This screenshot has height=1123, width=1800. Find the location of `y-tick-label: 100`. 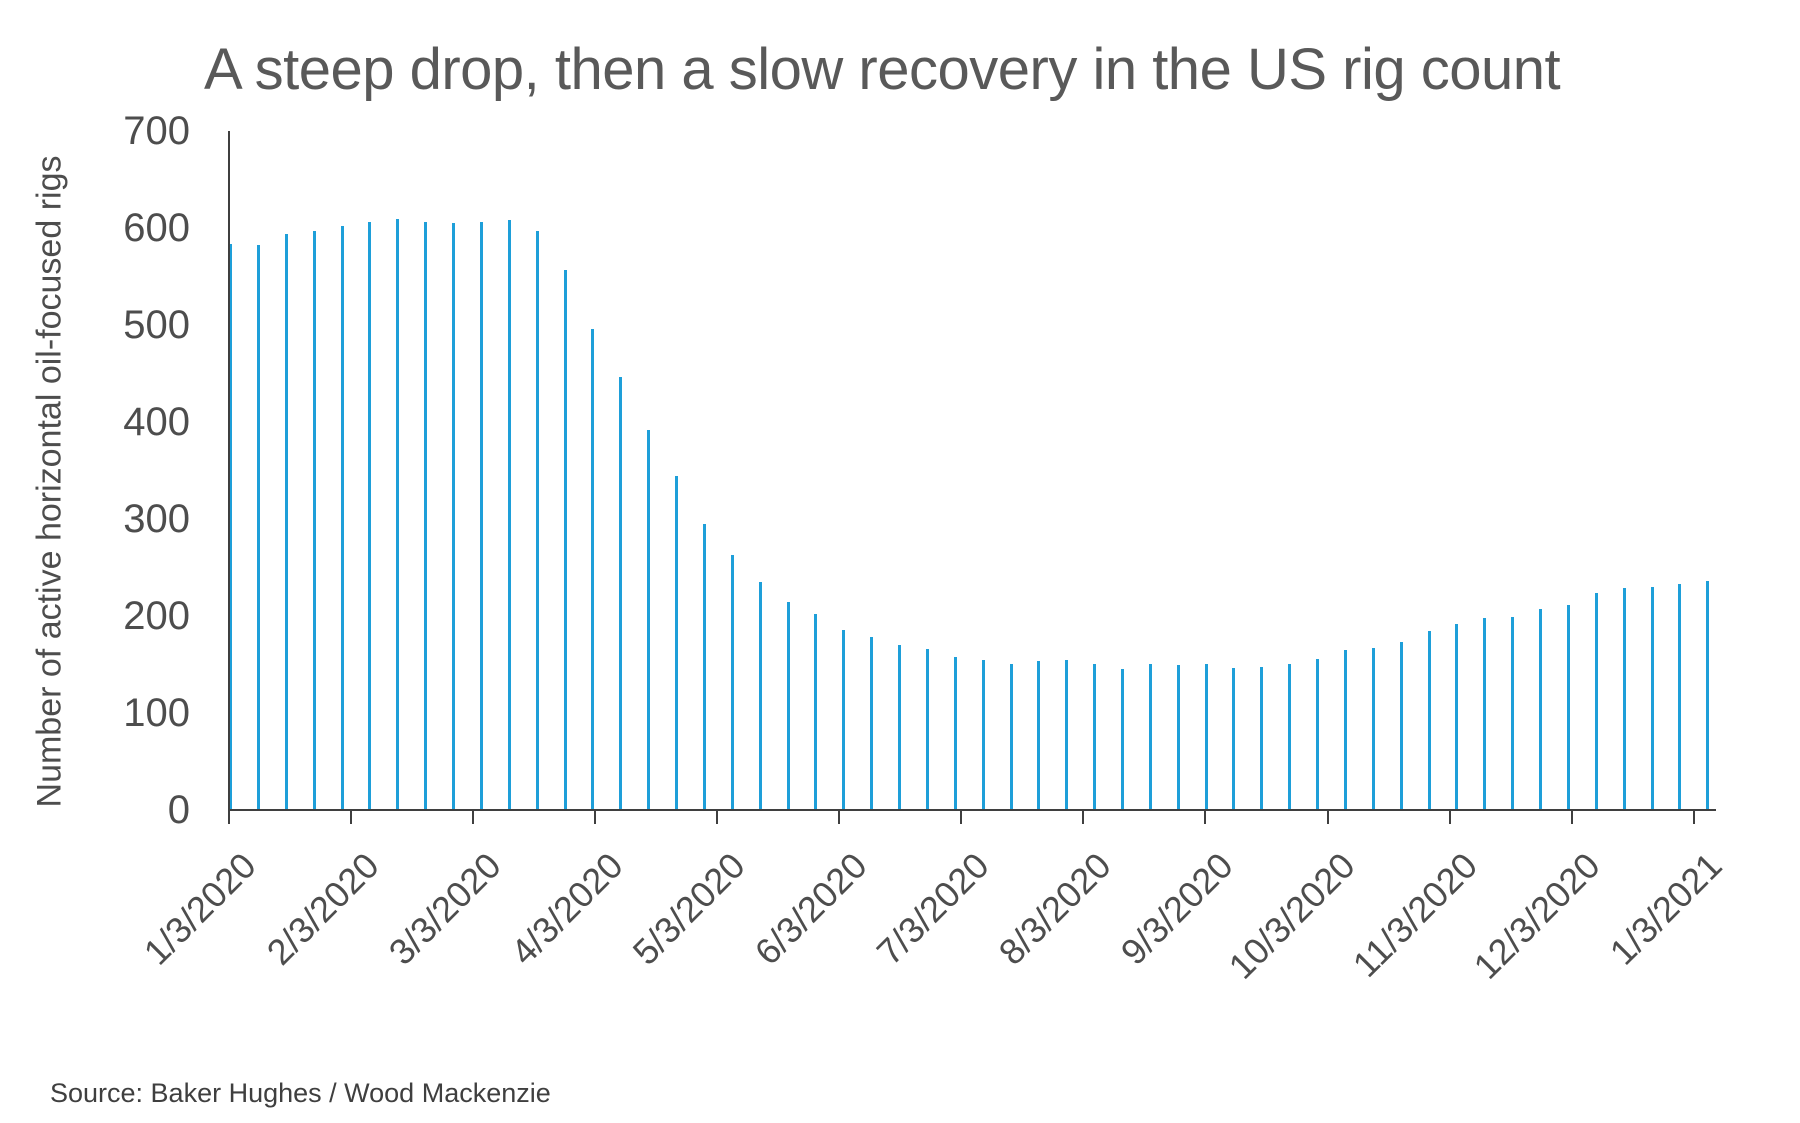

y-tick-label: 100 is located at coordinates (156, 713).